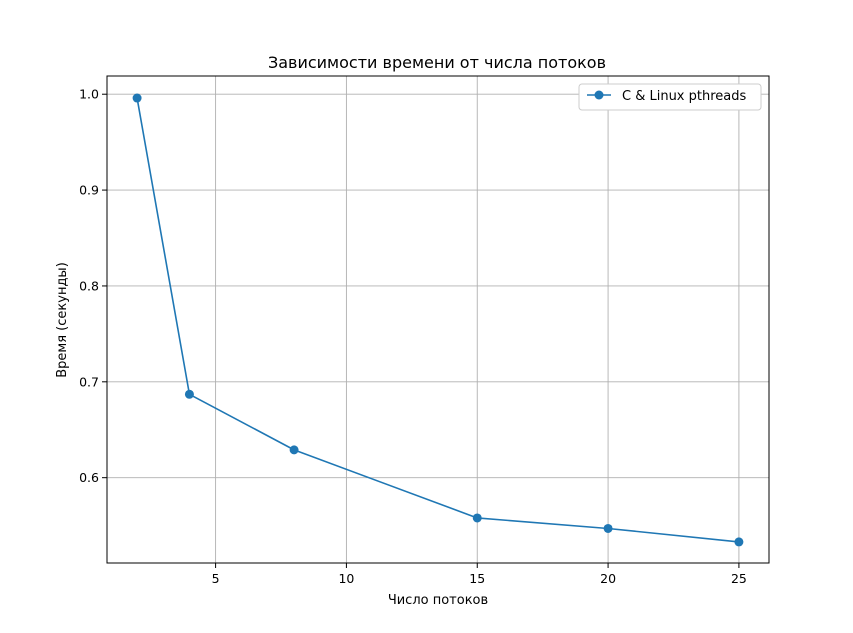  I want to click on y-axis-label: Время (секунды), so click(62, 320).